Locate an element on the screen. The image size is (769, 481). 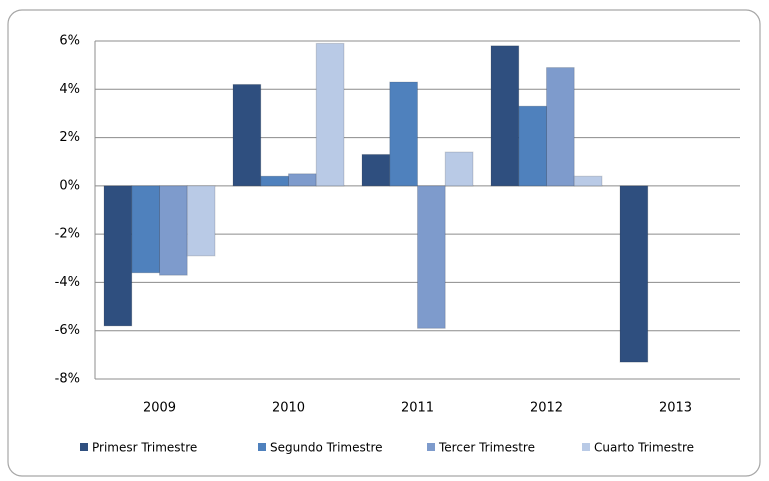
y-tick-label: 2% is located at coordinates (69, 137).